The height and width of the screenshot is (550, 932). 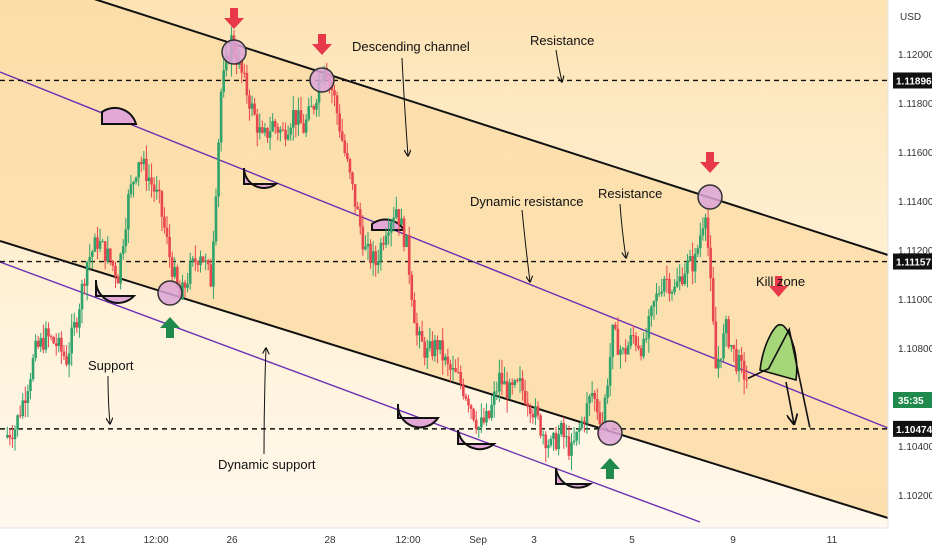 I want to click on bottom-touch-circle, so click(x=610, y=433).